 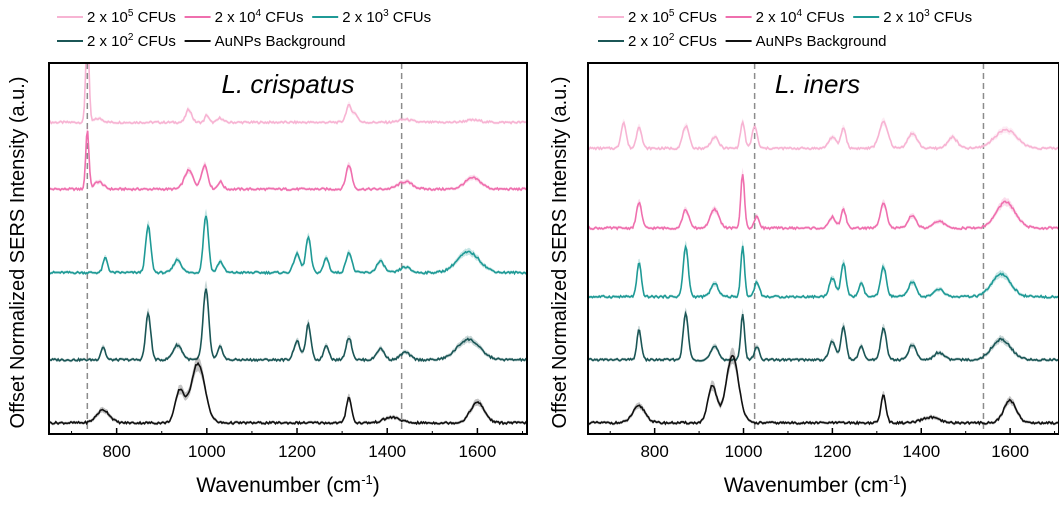 I want to click on panel-title: L. iners, so click(x=817, y=84).